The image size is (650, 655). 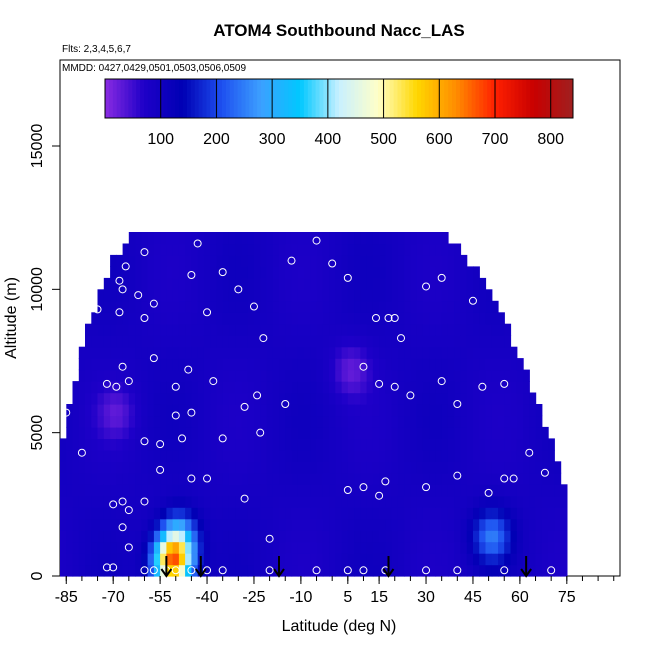 I want to click on colorbar-tick-label: 800, so click(x=550, y=139).